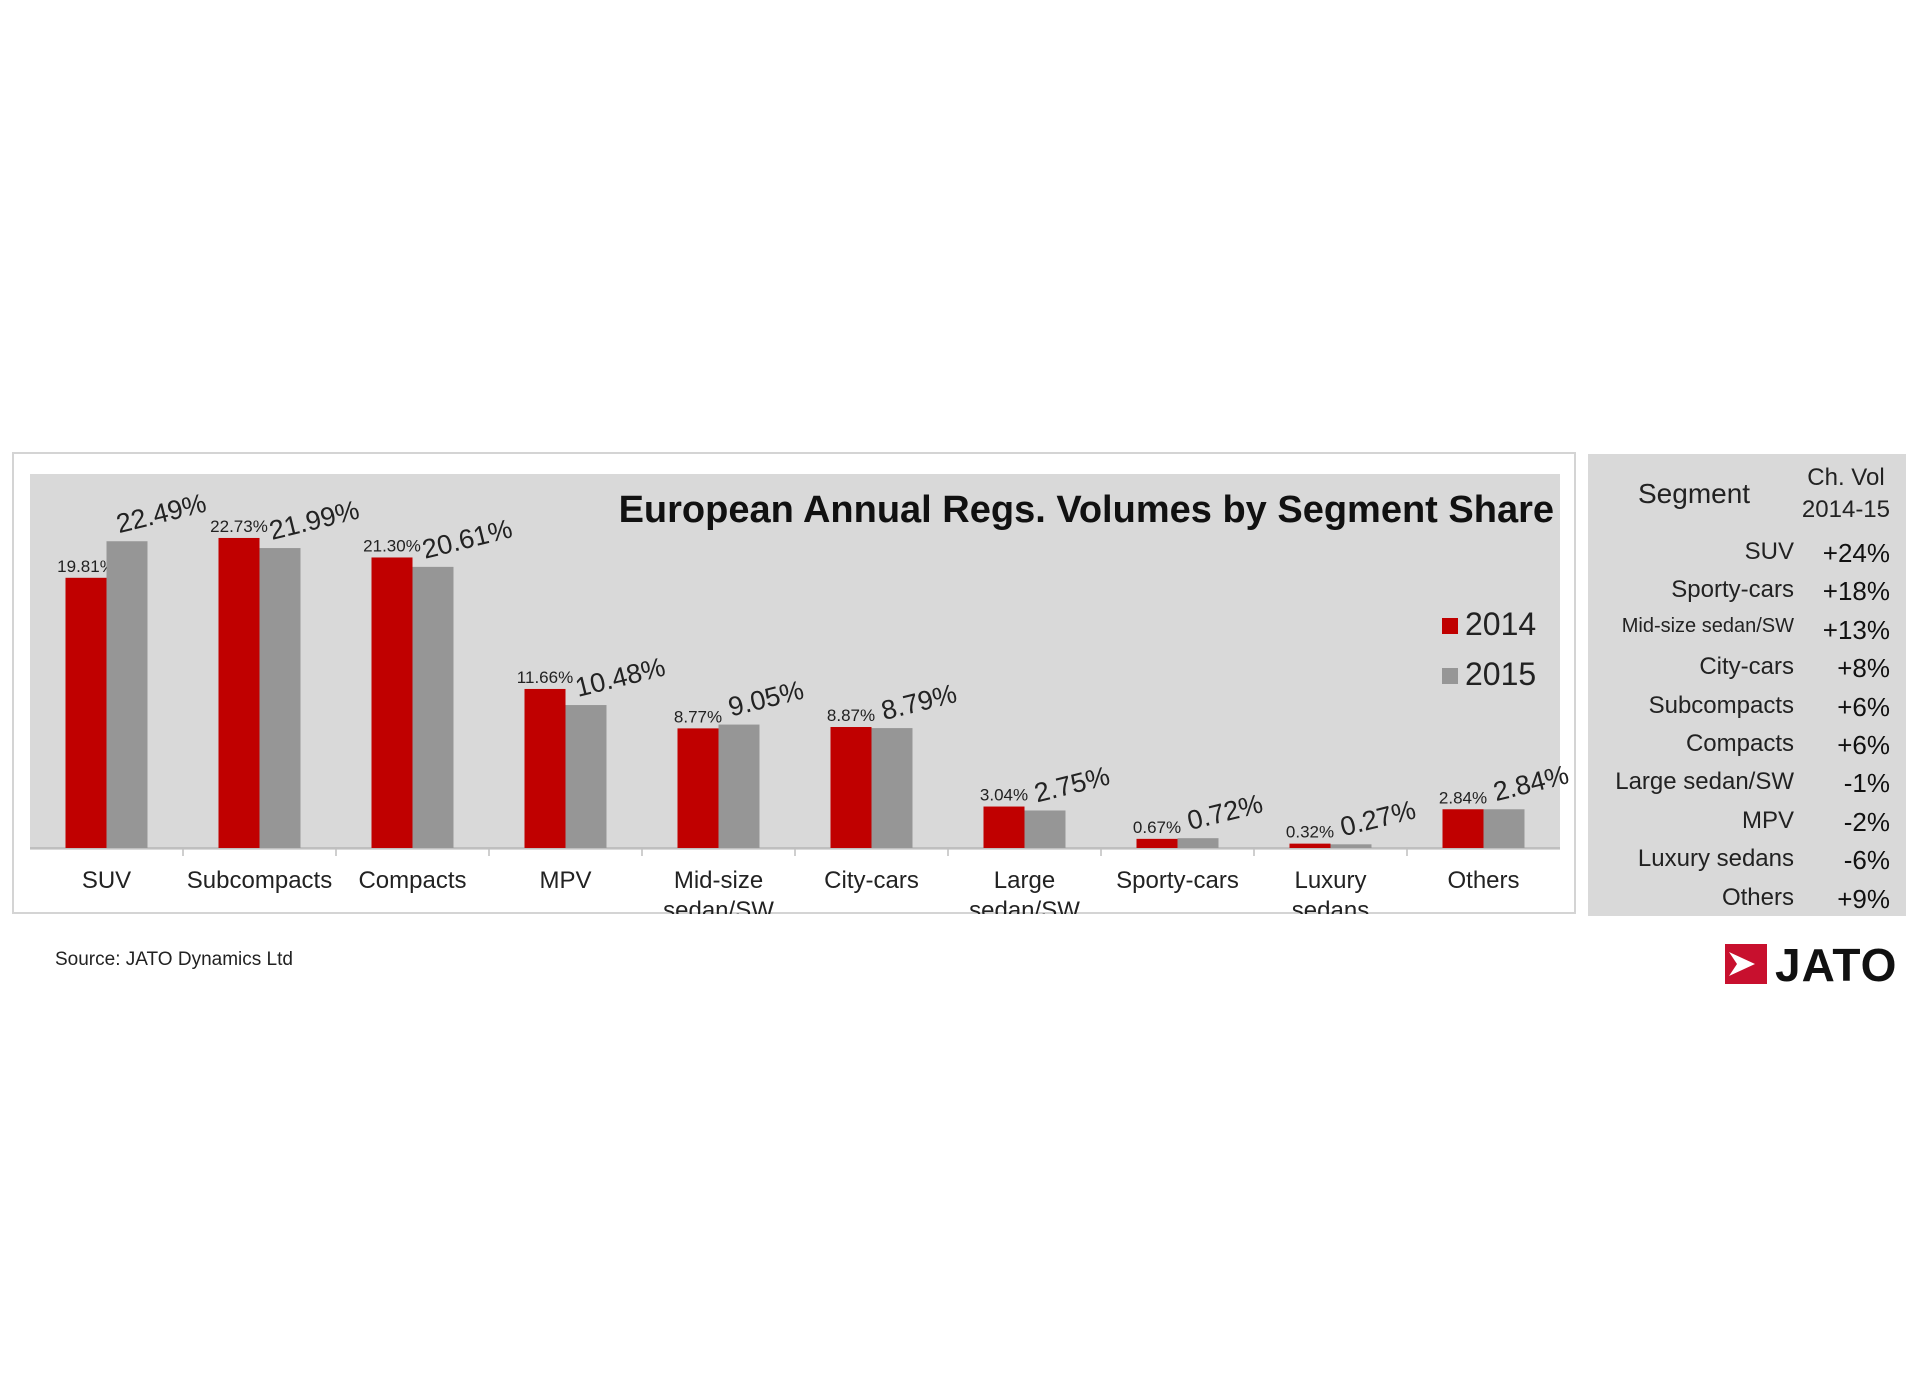  What do you see at coordinates (1856, 553) in the screenshot?
I see `change-value: +24%` at bounding box center [1856, 553].